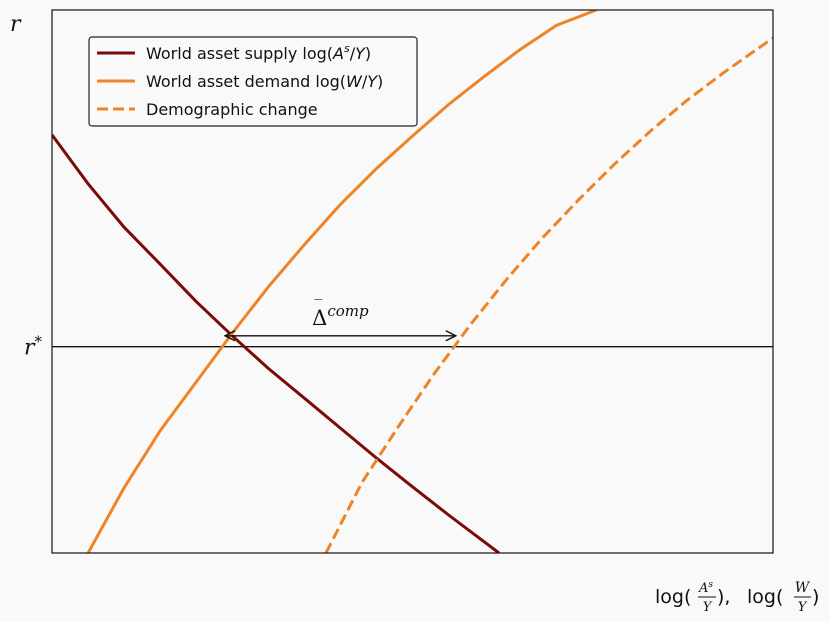 The height and width of the screenshot is (622, 829). Describe the element at coordinates (815, 597) in the screenshot. I see `x-label-suffix: )` at that location.